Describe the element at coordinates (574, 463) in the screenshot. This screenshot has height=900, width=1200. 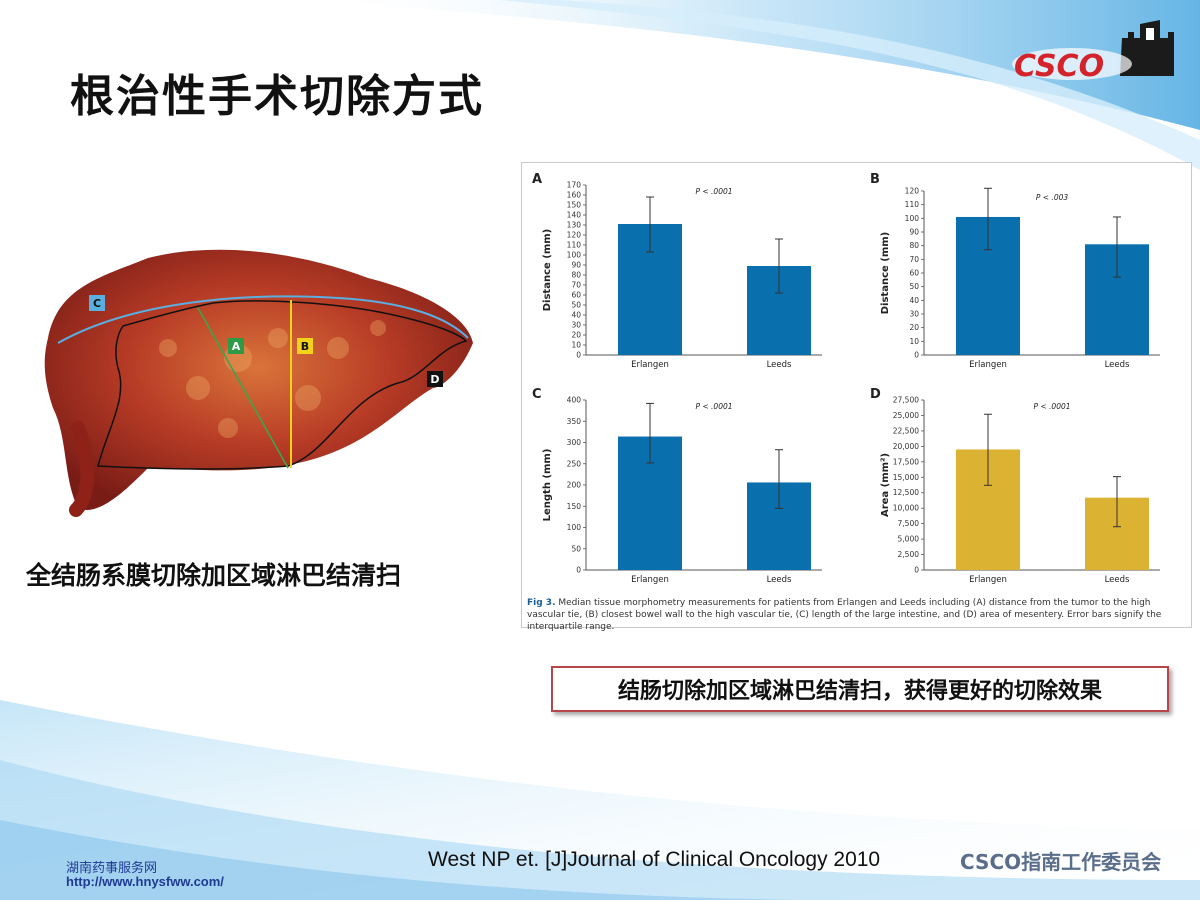
I see `y-tick-label: 250` at that location.